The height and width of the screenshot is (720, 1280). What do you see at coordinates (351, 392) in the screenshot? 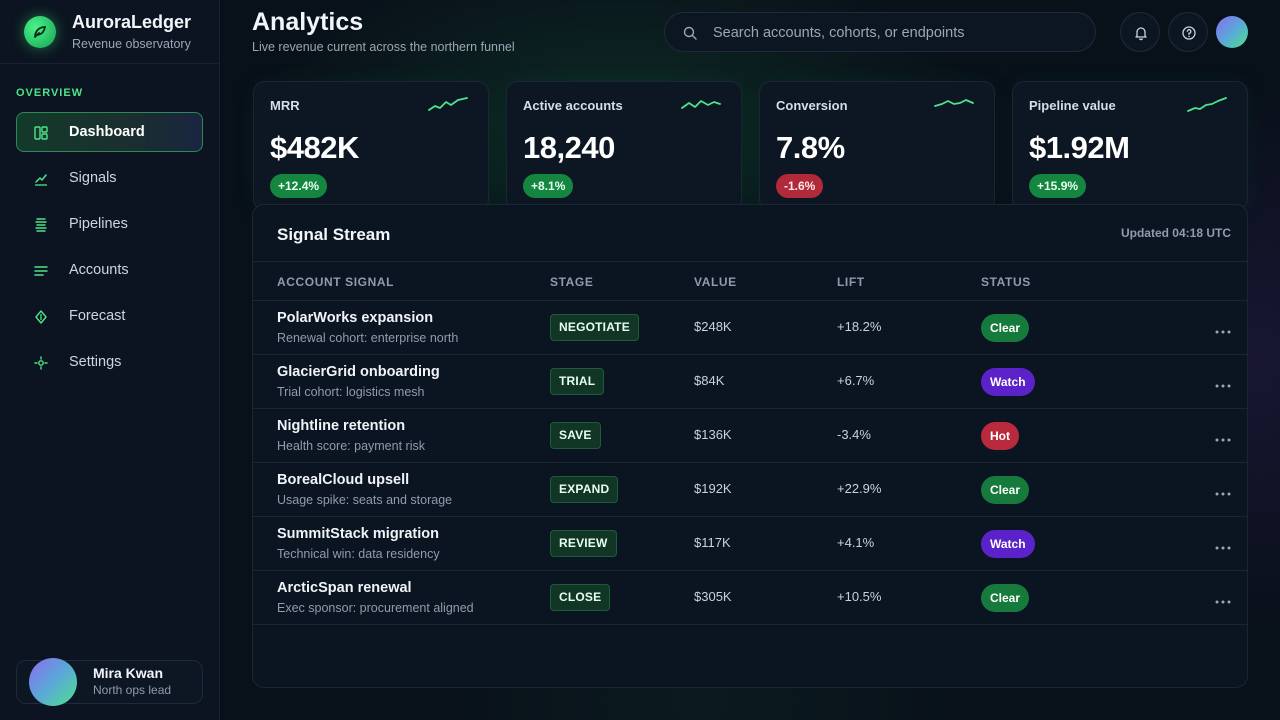
I see `signal-subtitle: Trial cohort: logistics mesh` at bounding box center [351, 392].